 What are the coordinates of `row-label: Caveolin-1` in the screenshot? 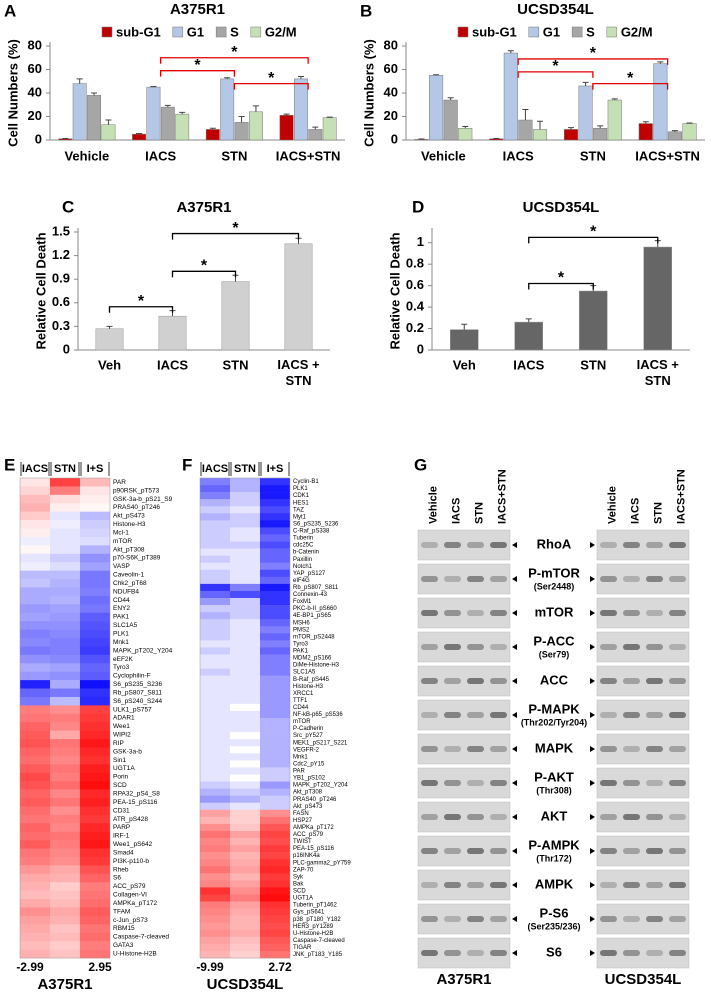 It's located at (128, 575).